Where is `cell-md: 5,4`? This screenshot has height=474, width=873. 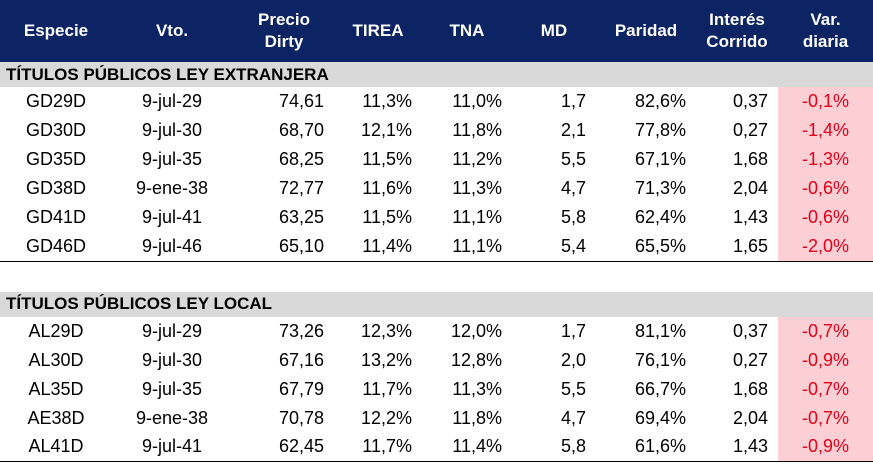
cell-md: 5,4 is located at coordinates (554, 247).